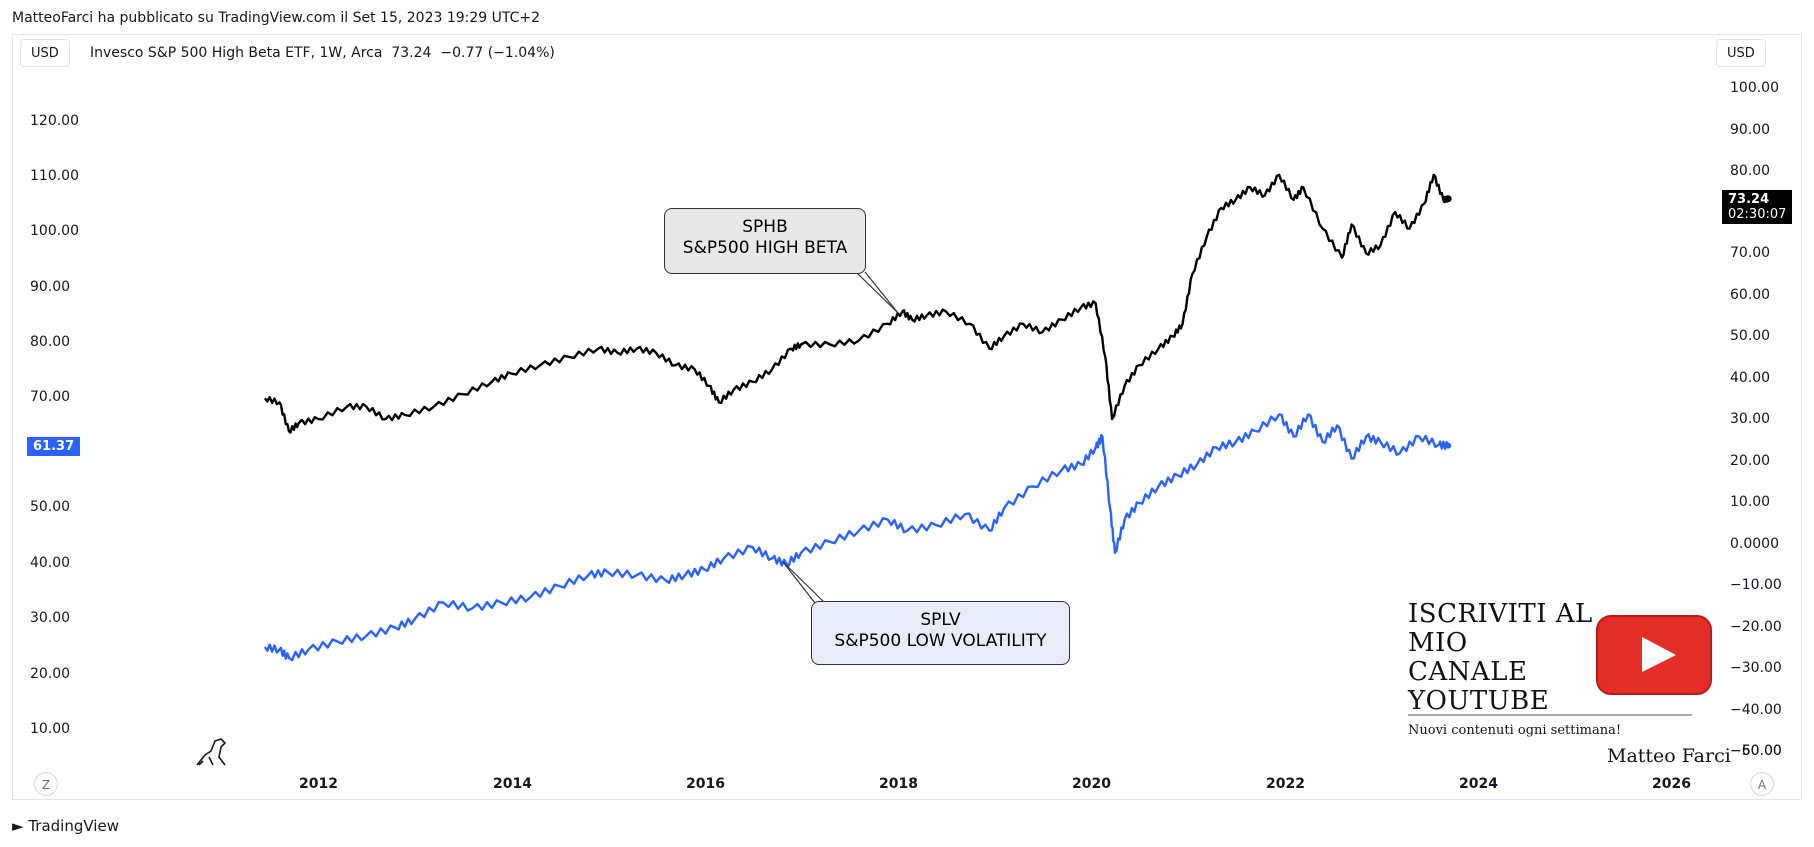 This screenshot has width=1814, height=847. I want to click on x-axis-tick: 2014, so click(512, 784).